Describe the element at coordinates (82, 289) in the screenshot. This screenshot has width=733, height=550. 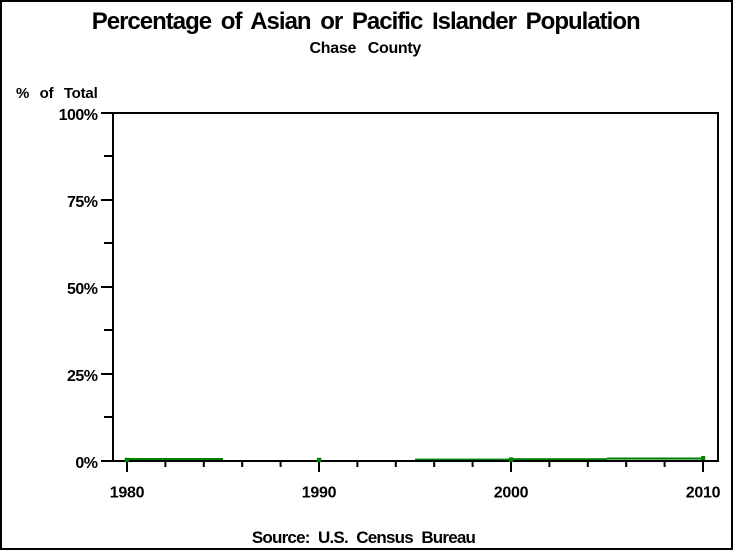
I see `svg-text: 50%` at that location.